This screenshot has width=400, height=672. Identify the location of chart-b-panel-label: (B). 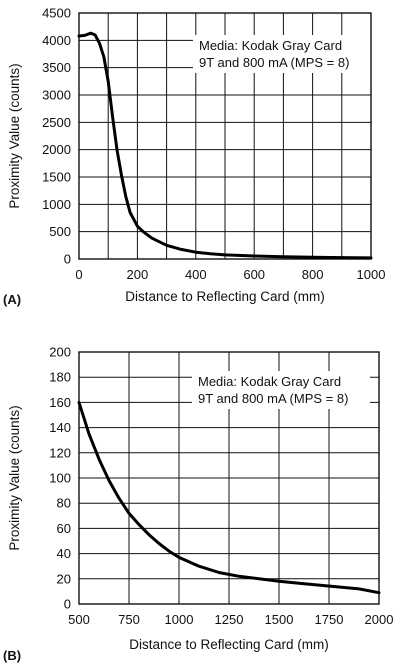
(12, 655).